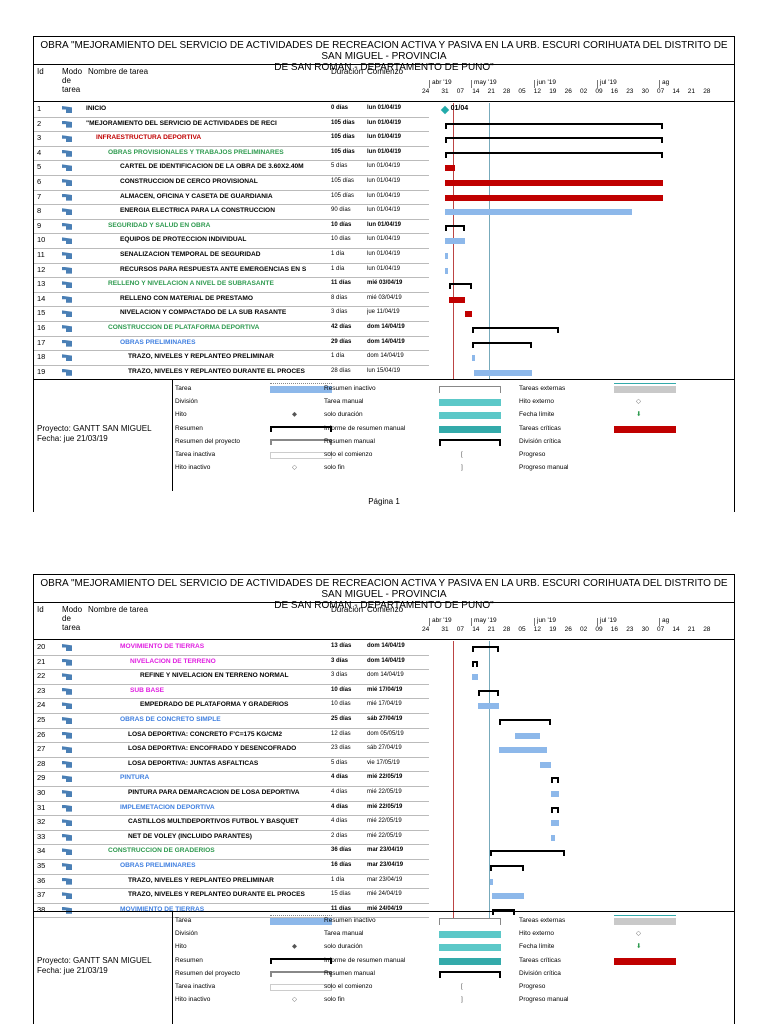  What do you see at coordinates (341, 865) in the screenshot?
I see `task-duration: 16 días` at bounding box center [341, 865].